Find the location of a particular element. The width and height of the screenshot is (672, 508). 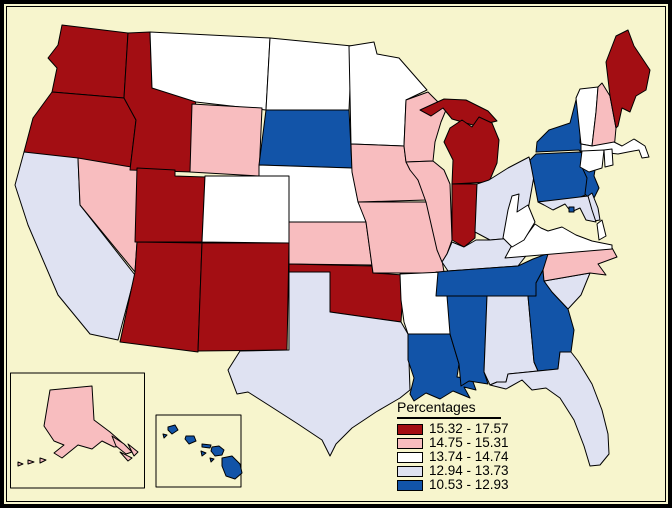

legend-label: 13.74 - 14.74 is located at coordinates (469, 456).